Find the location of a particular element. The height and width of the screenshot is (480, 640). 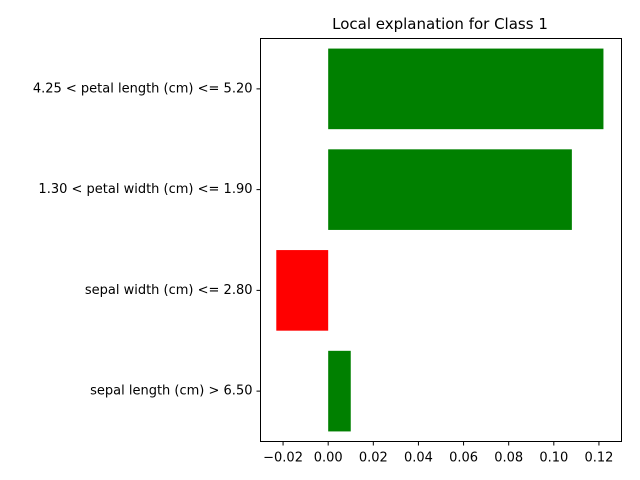

x-tick-label: 0.06 is located at coordinates (463, 458).